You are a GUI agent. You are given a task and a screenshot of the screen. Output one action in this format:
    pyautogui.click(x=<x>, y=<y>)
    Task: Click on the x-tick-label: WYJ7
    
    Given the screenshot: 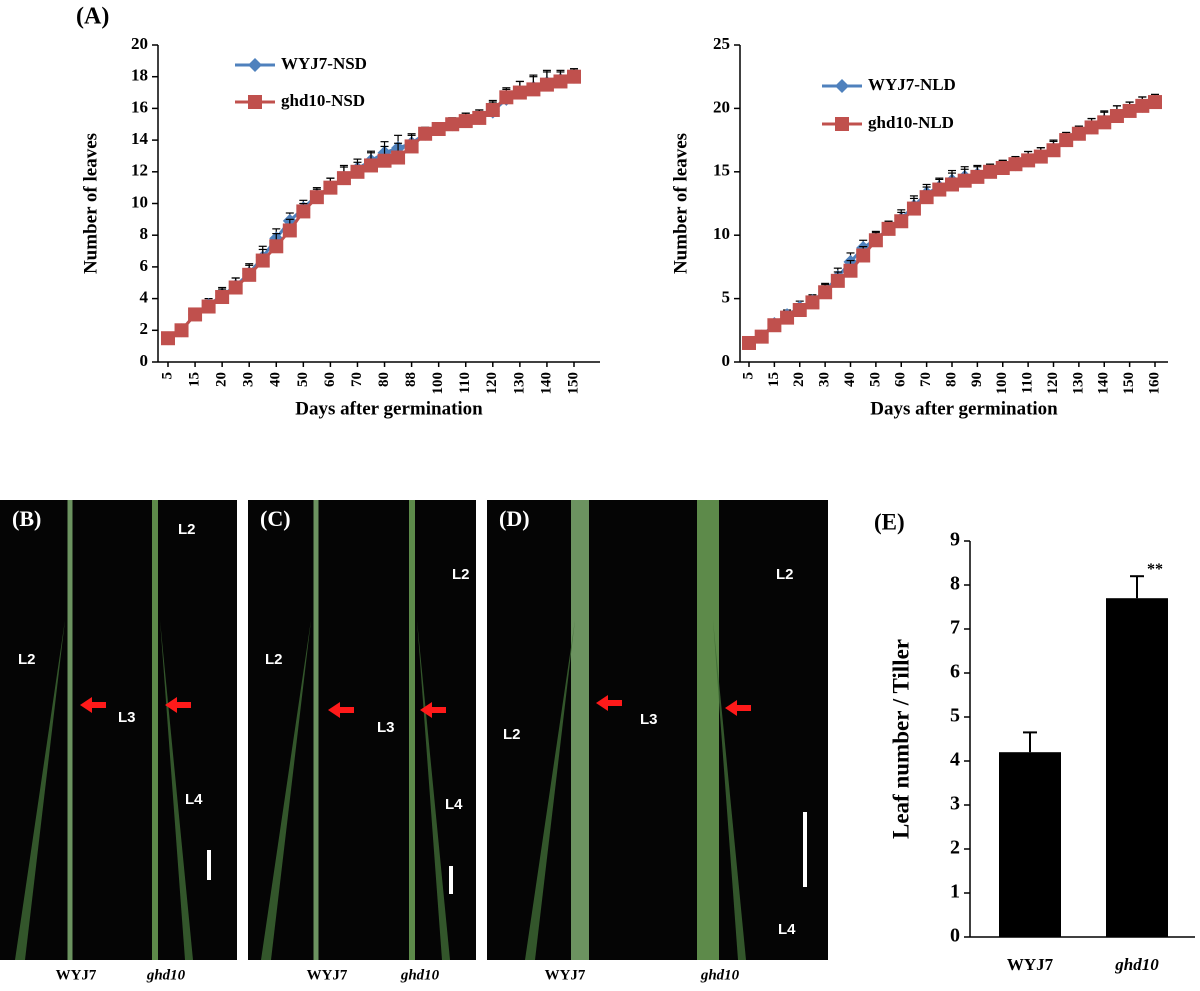 What is the action you would take?
    pyautogui.click(x=1030, y=964)
    